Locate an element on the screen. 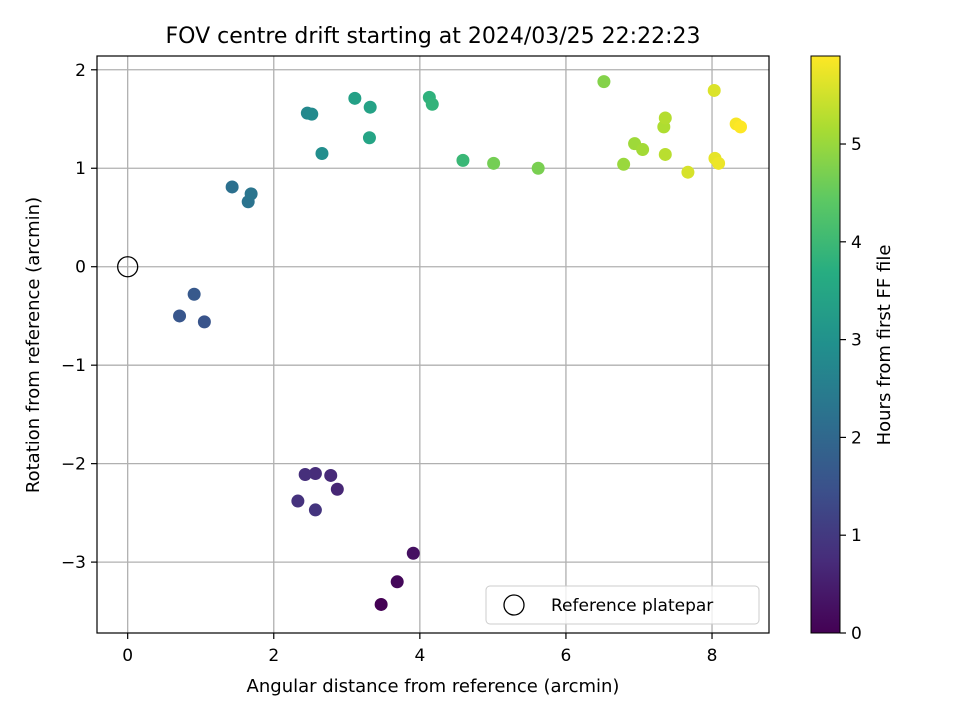 Image resolution: width=960 pixels, height=720 pixels. y-tick-label: 0 is located at coordinates (80, 268).